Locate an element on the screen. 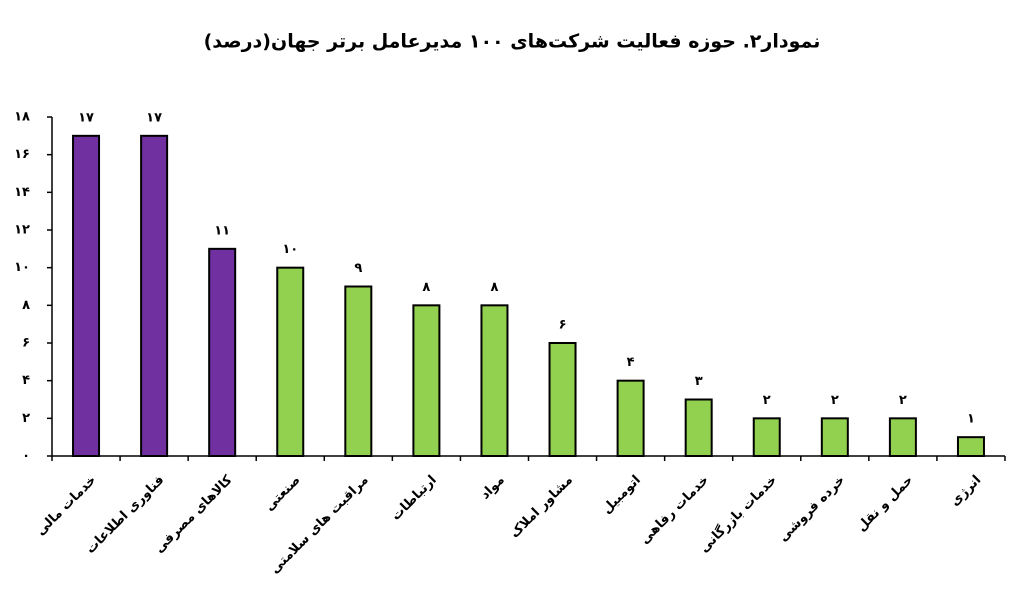 The image size is (1024, 606). x-tick-label: مواد is located at coordinates (493, 488).